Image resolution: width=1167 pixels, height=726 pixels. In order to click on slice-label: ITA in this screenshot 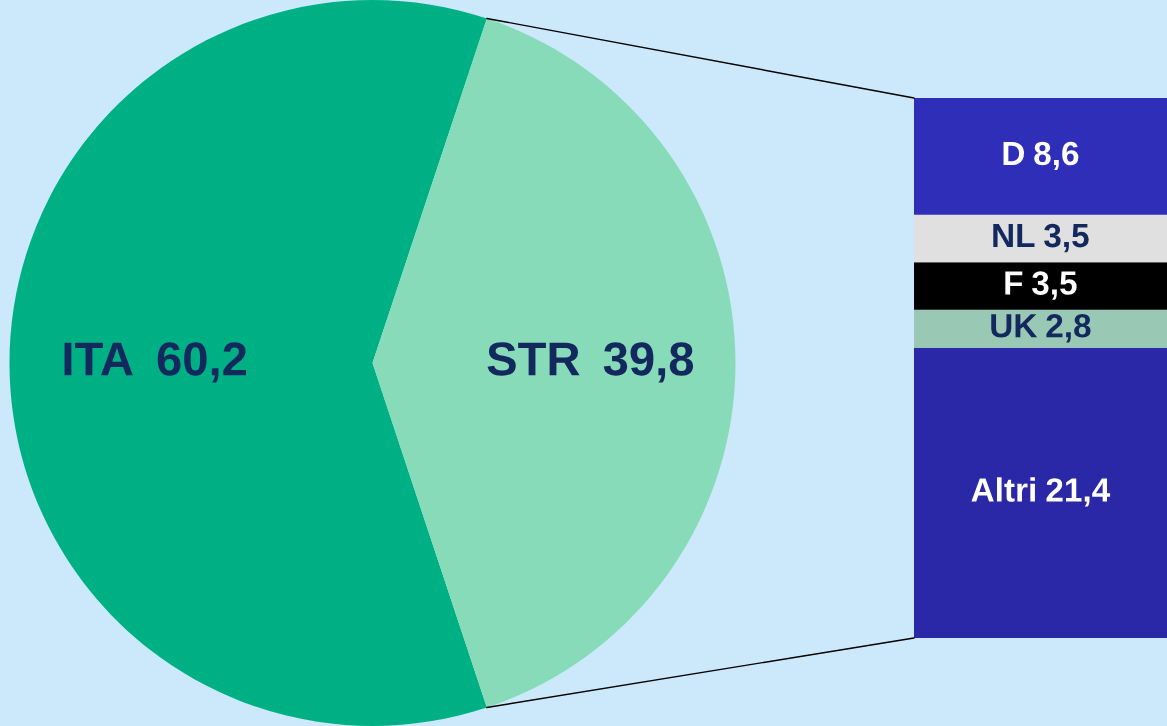, I will do `click(98, 359)`.